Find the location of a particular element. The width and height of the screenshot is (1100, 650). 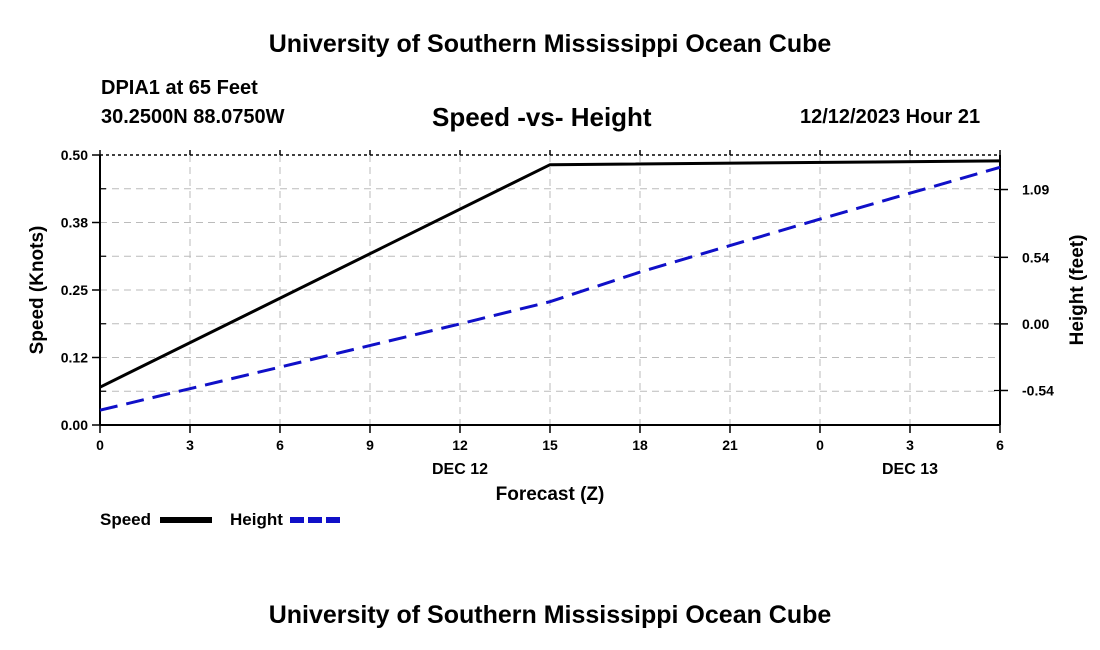

y-right-tick-label: 1.09 is located at coordinates (1035, 190).